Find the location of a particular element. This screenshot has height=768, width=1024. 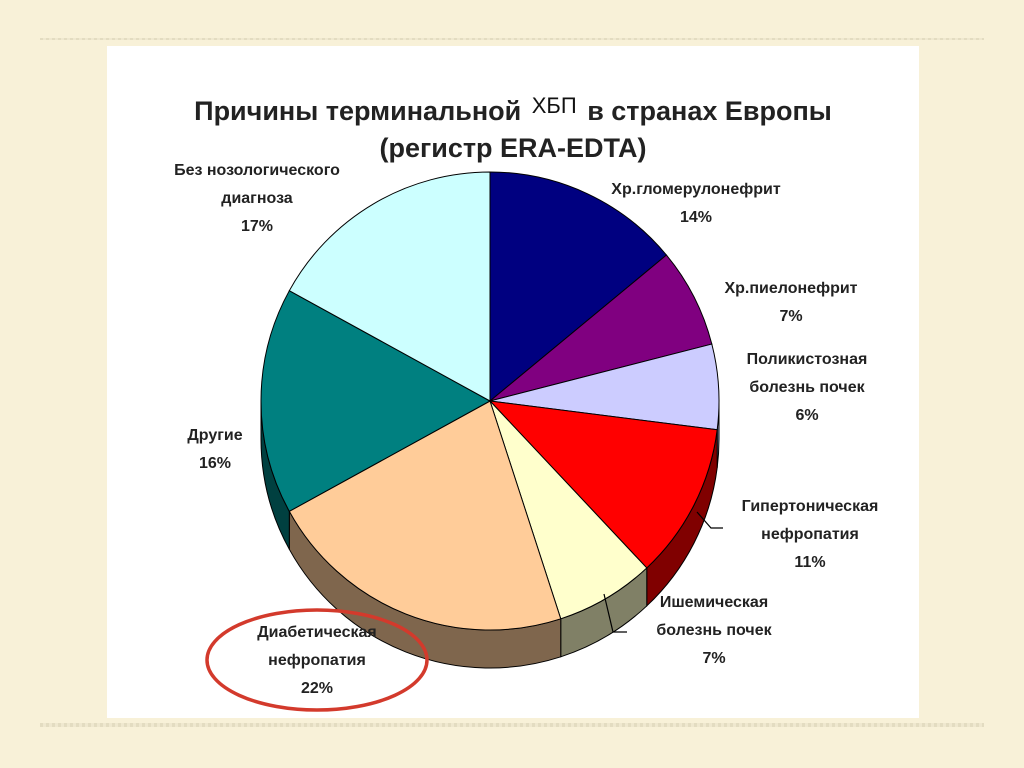

label-name: Другие is located at coordinates (215, 435).